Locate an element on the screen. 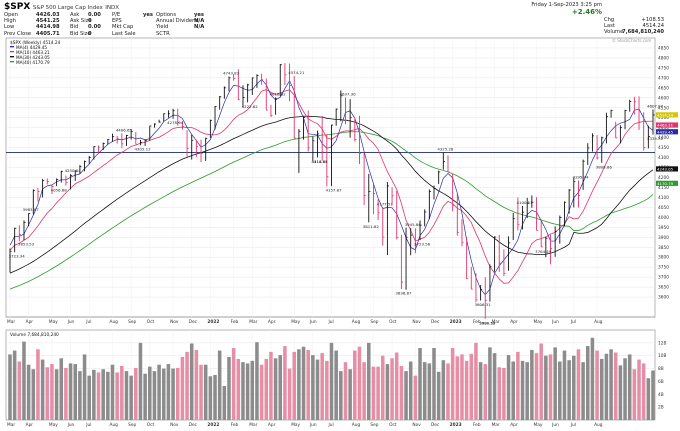 The image size is (680, 431). price-annotation: 4406.65 is located at coordinates (124, 129).